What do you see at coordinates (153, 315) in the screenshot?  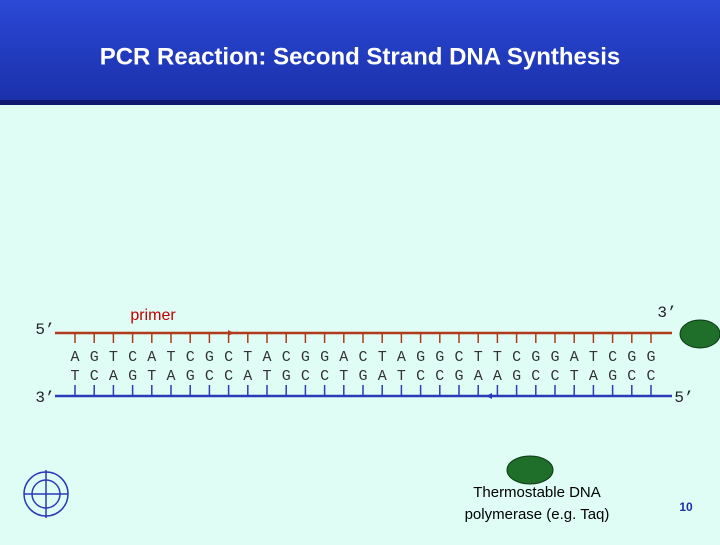 I see `primer-label: primer` at bounding box center [153, 315].